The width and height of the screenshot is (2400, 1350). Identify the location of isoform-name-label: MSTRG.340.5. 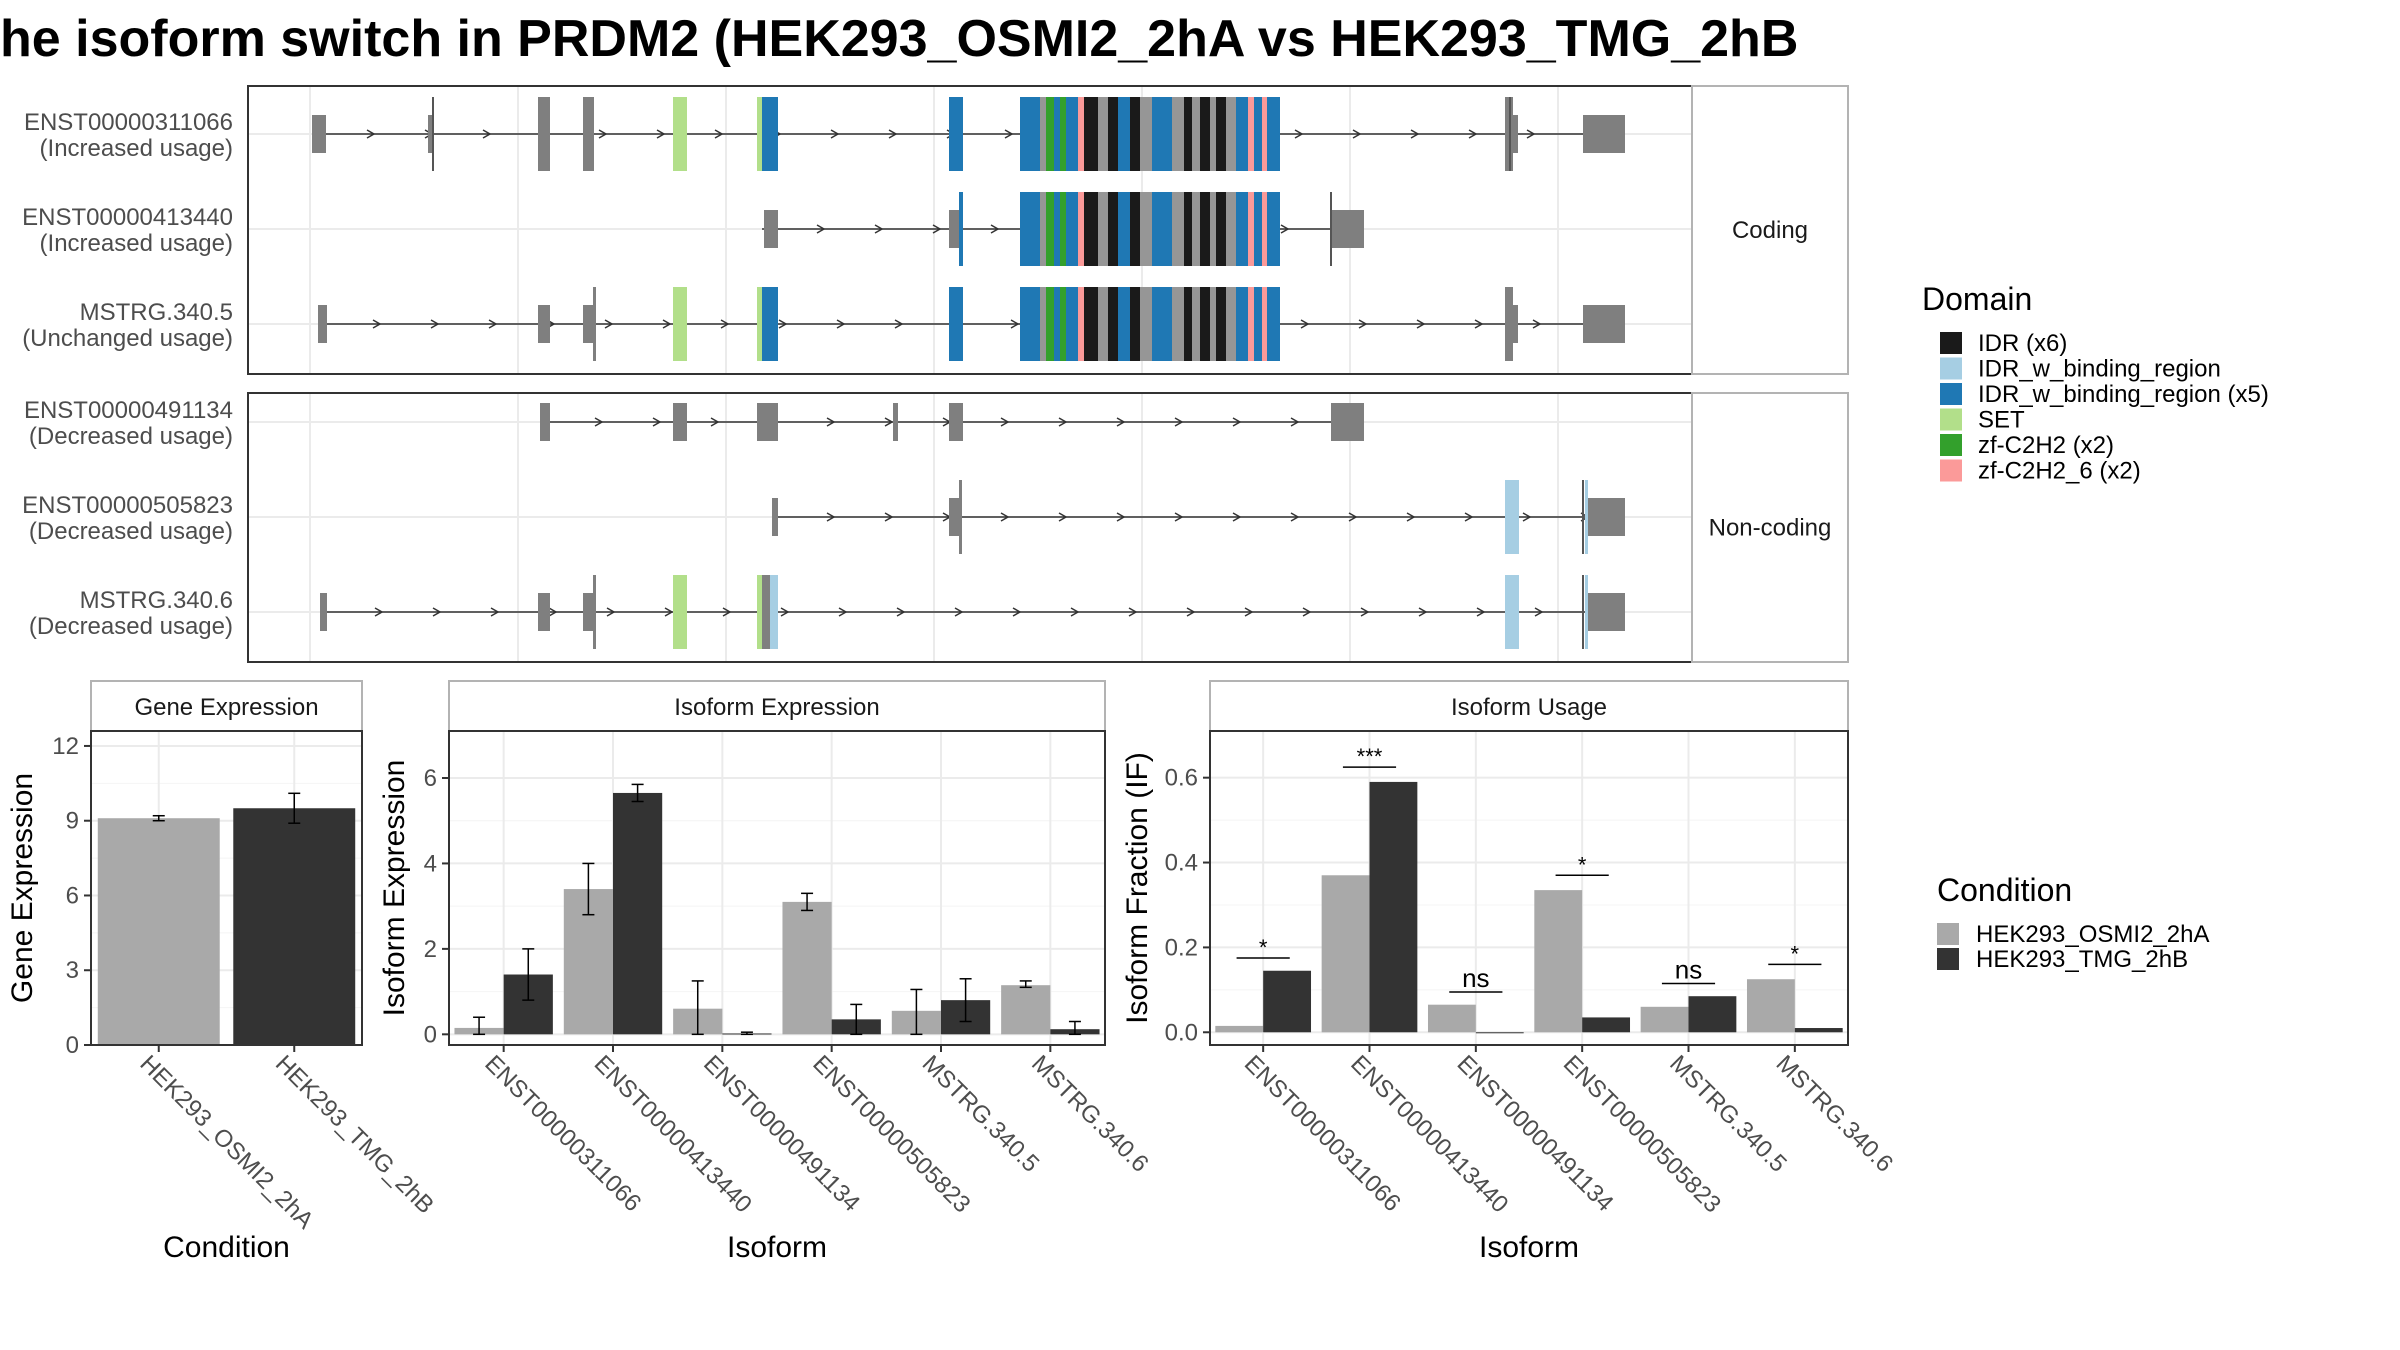
(156, 312).